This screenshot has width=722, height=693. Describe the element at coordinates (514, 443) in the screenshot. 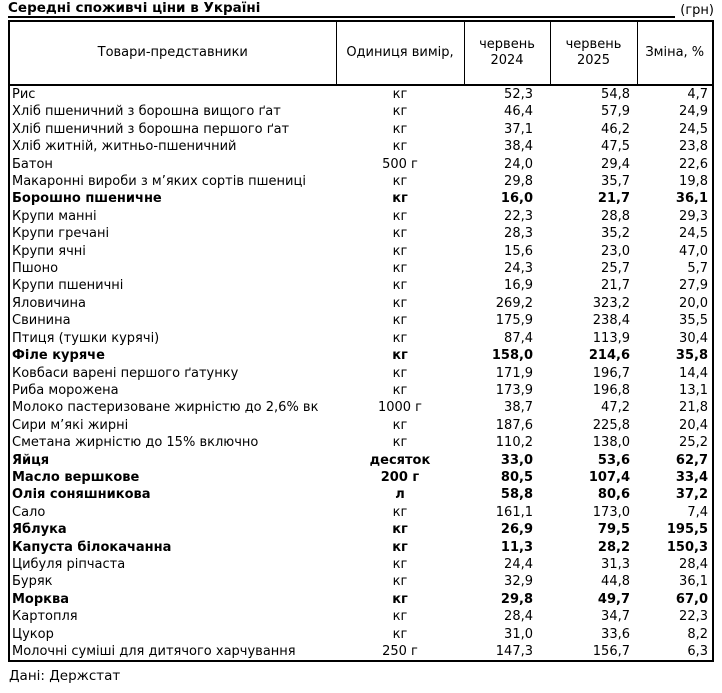

I see `cell-price-2024: 110,2` at that location.